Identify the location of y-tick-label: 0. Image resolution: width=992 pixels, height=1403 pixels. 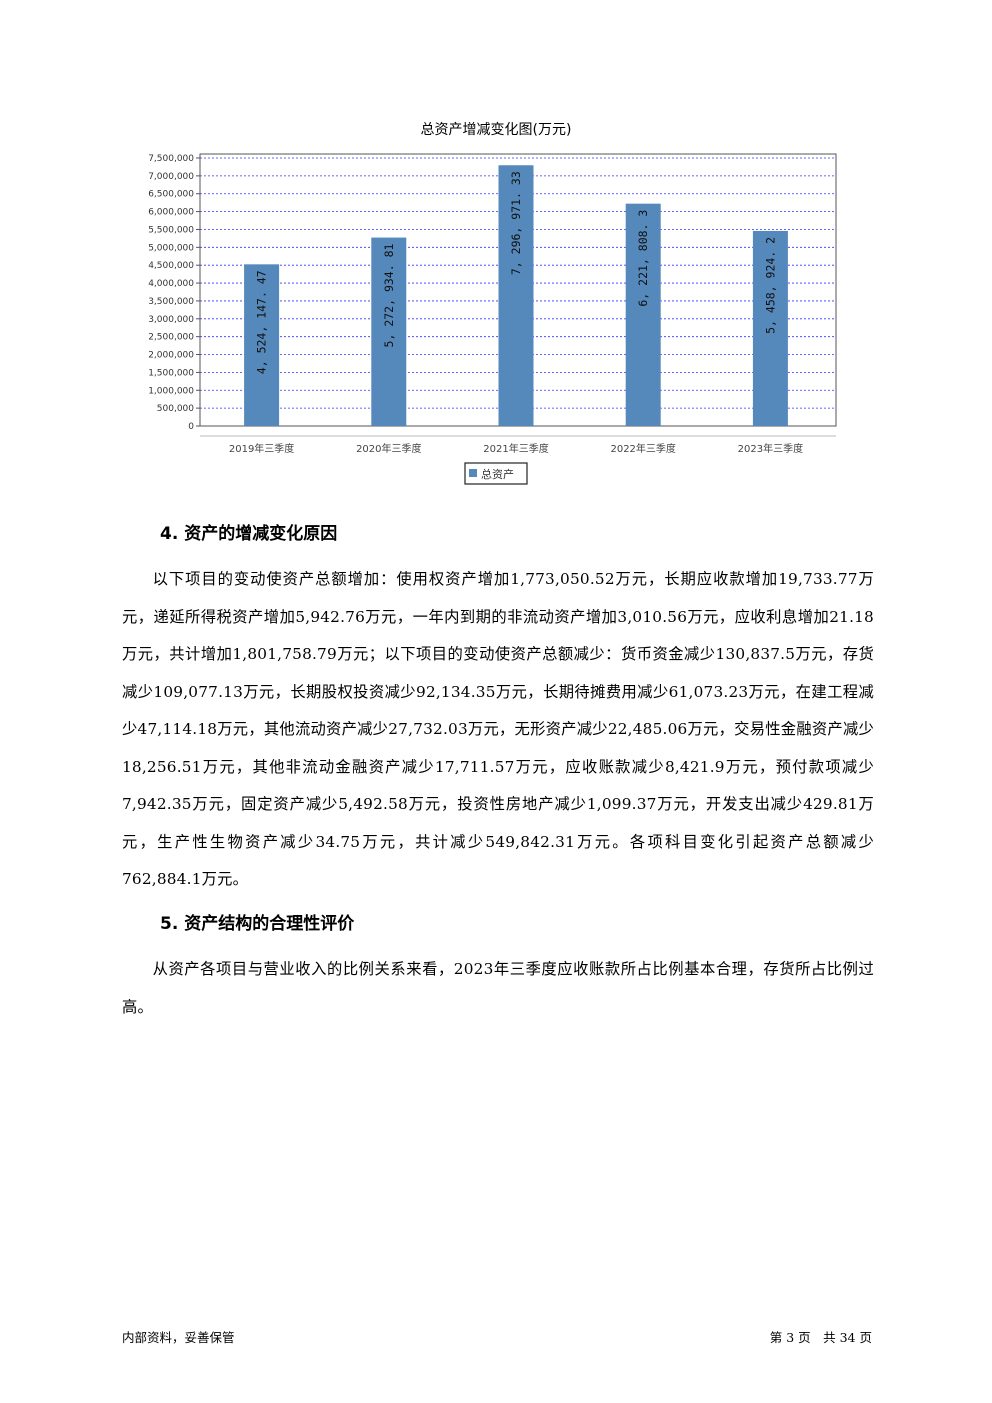
(191, 427).